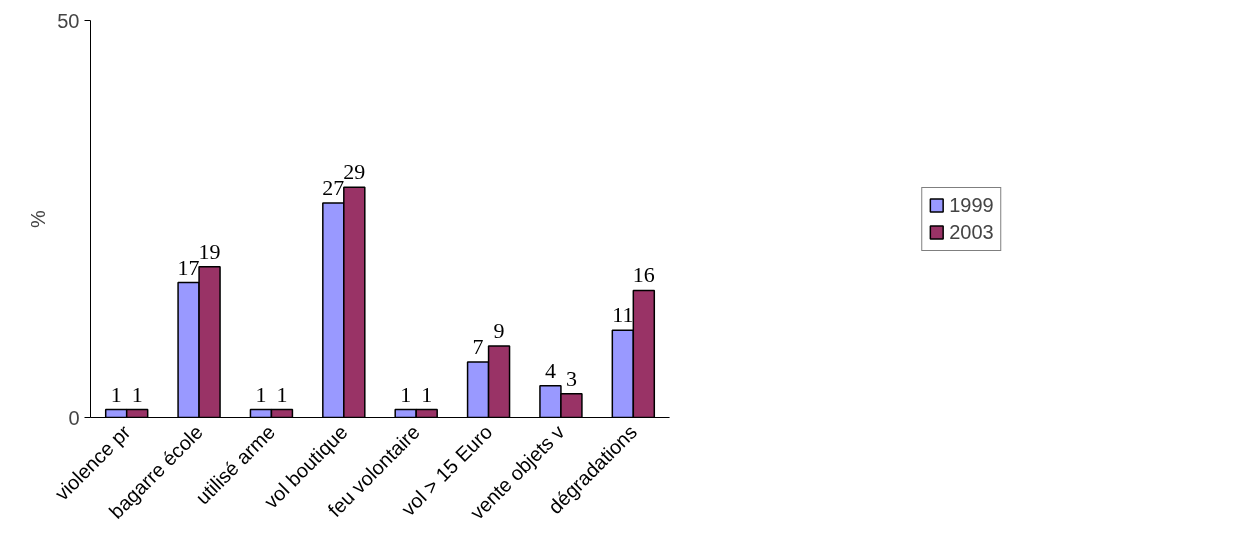  What do you see at coordinates (478, 346) in the screenshot?
I see `data-label: 7` at bounding box center [478, 346].